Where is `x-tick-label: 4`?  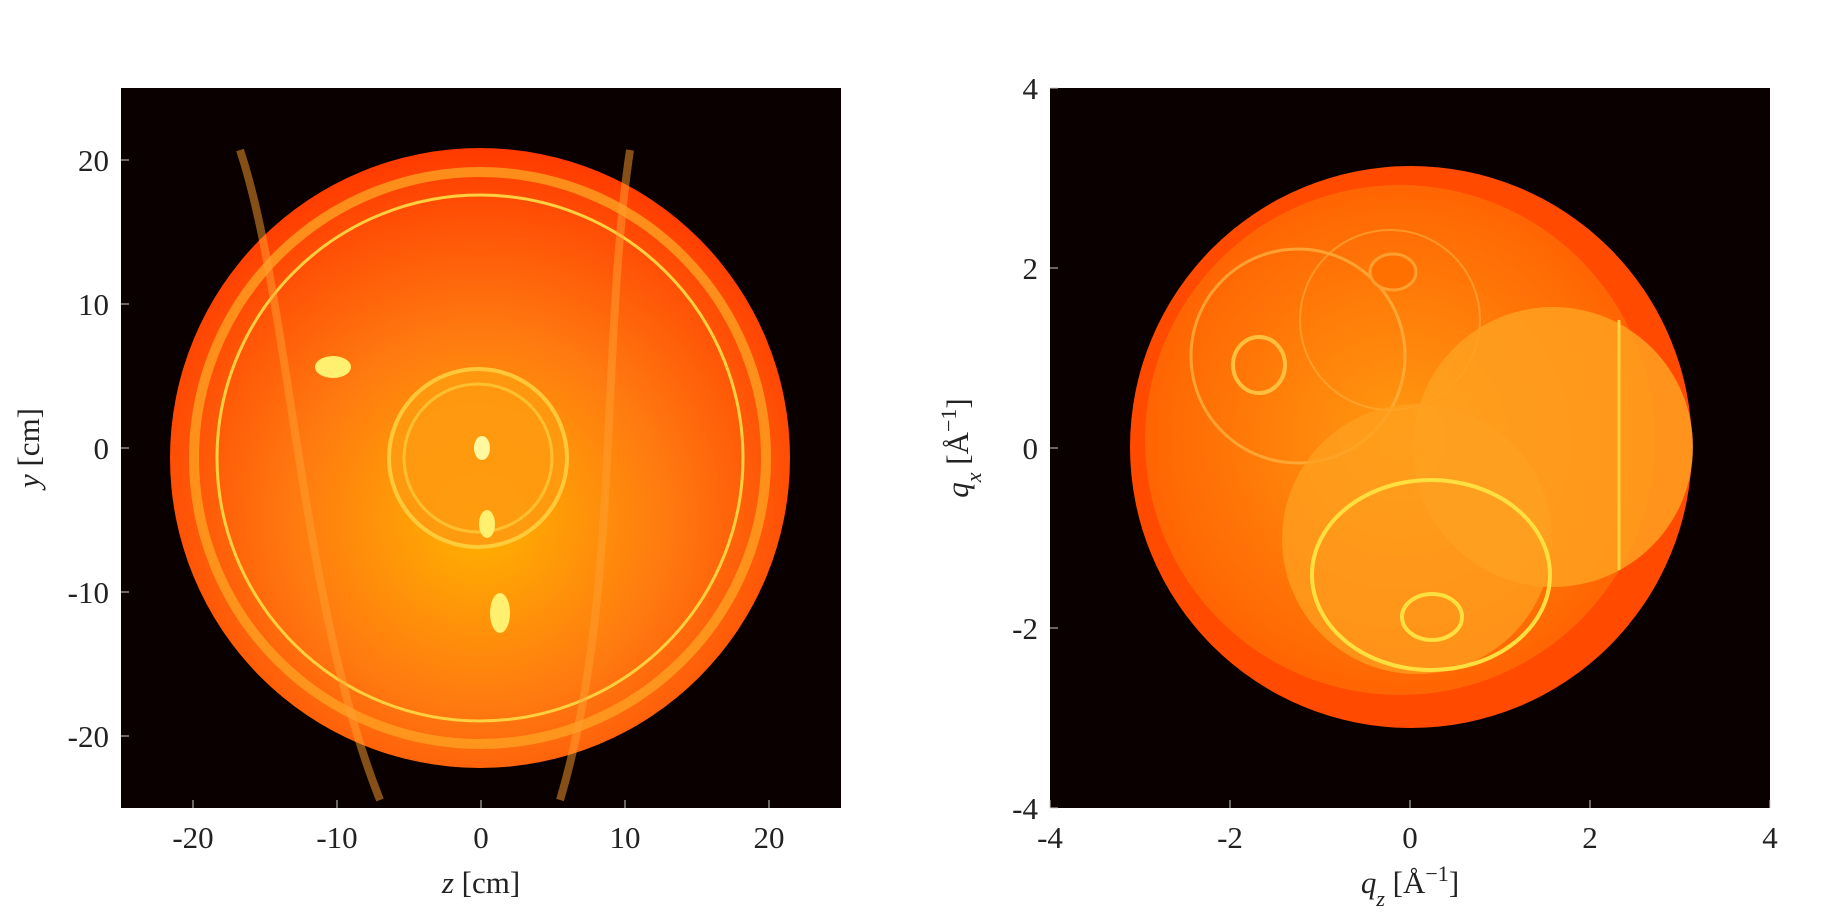 x-tick-label: 4 is located at coordinates (1770, 837).